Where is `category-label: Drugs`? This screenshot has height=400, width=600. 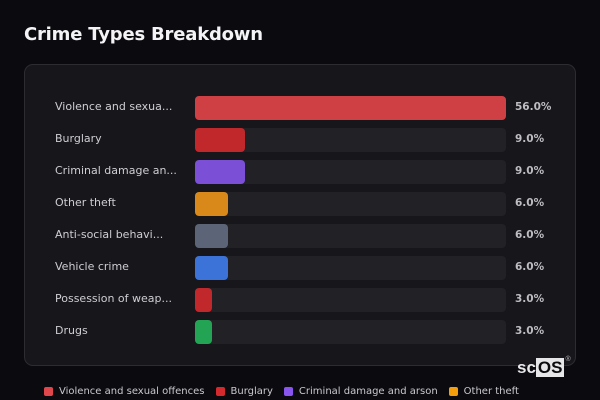
category-label: Drugs is located at coordinates (71, 330).